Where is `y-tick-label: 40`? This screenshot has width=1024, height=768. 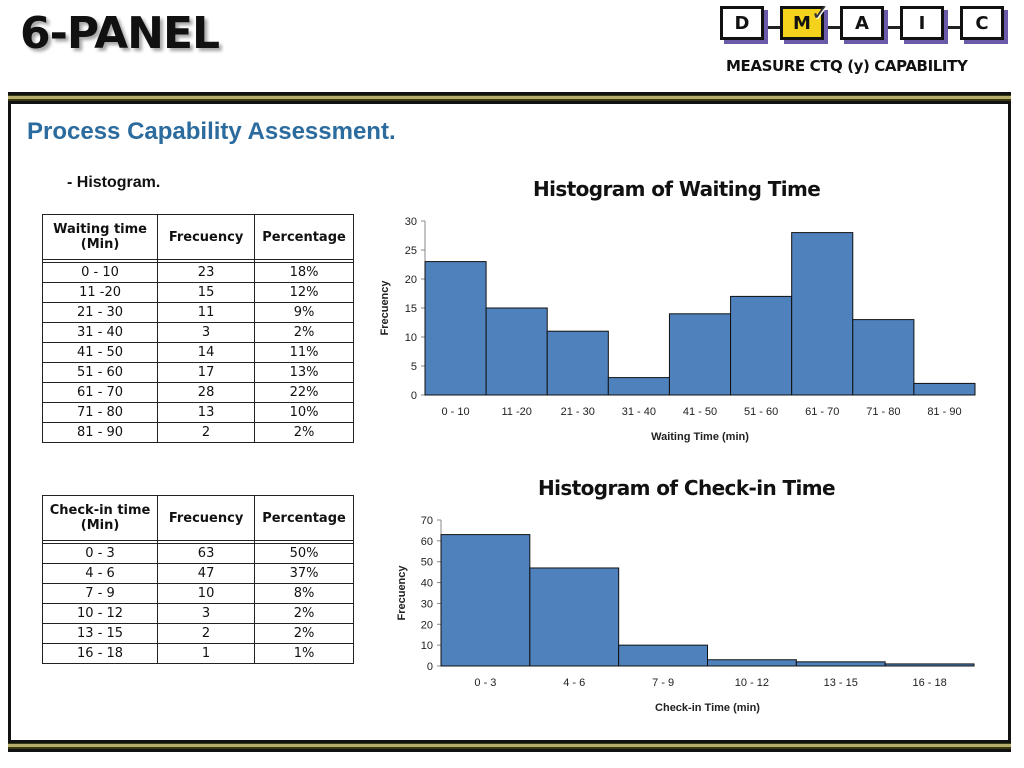
y-tick-label: 40 is located at coordinates (427, 584).